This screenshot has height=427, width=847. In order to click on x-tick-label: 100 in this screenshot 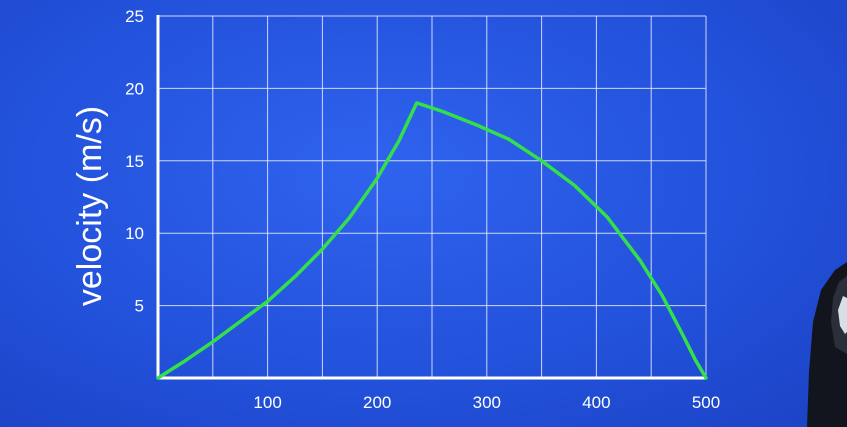, I will do `click(267, 402)`.